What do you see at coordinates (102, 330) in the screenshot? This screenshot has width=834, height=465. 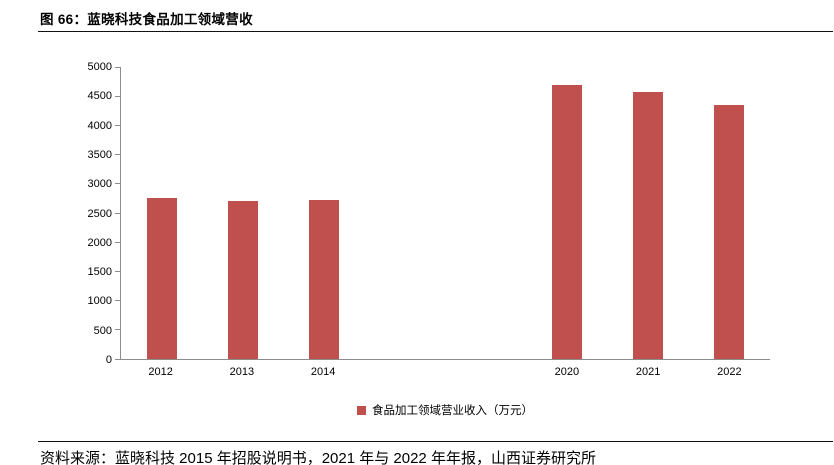 I see `y-tick-label: 500` at bounding box center [102, 330].